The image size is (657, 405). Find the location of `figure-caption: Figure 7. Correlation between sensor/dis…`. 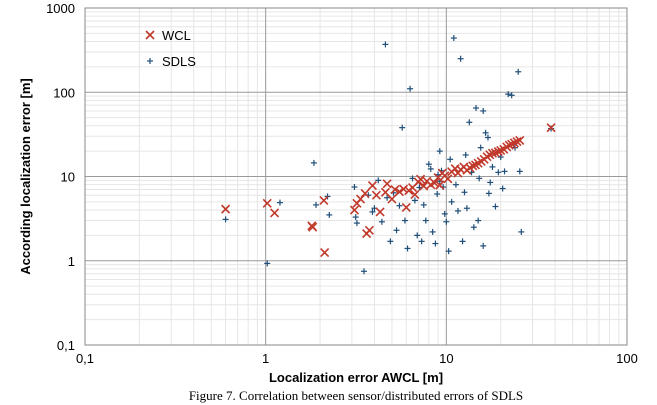

figure-caption: Figure 7. Correlation between sensor/dis… is located at coordinates (356, 395).